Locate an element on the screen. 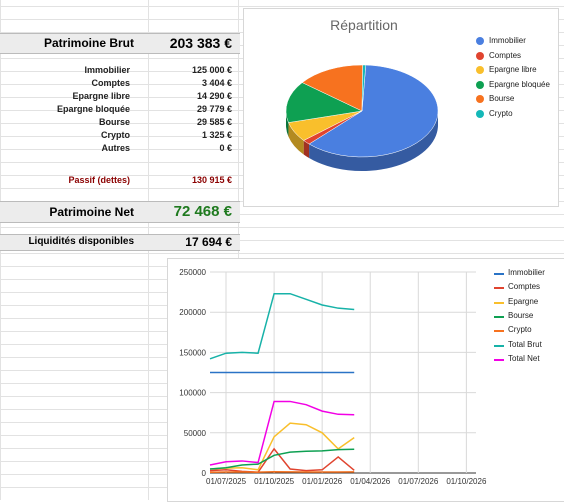  item-row: Crypto 1 325 € is located at coordinates (120, 135).